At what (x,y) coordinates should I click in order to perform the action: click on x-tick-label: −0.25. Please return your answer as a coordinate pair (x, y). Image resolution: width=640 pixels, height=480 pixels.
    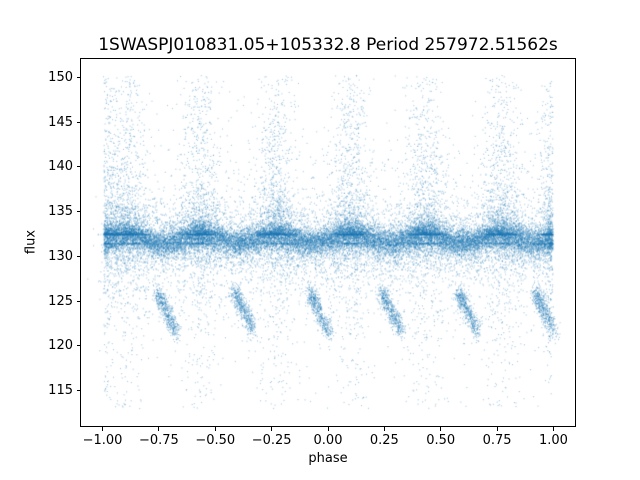
    Looking at the image, I should click on (271, 441).